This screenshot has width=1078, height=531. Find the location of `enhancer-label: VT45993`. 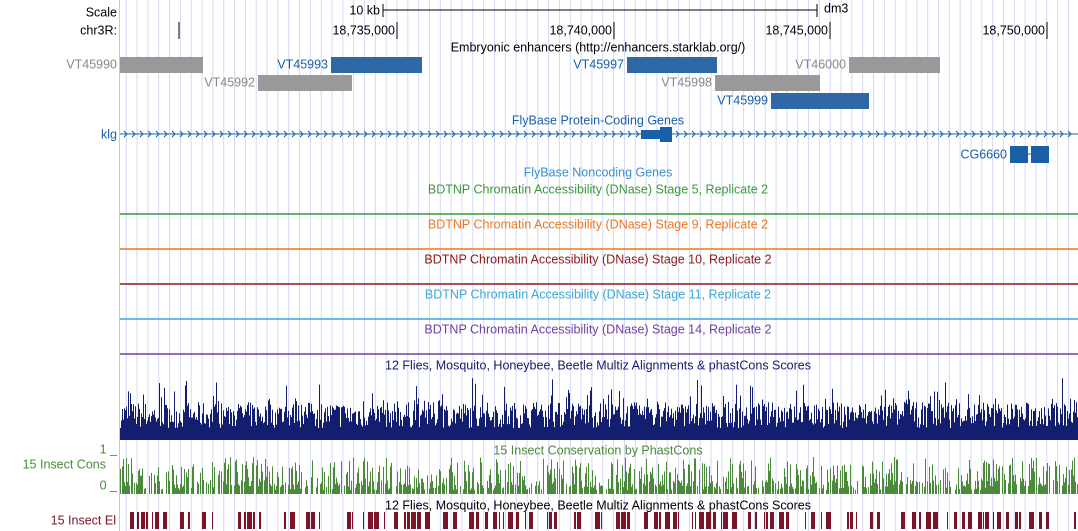

enhancer-label: VT45993 is located at coordinates (302, 64).